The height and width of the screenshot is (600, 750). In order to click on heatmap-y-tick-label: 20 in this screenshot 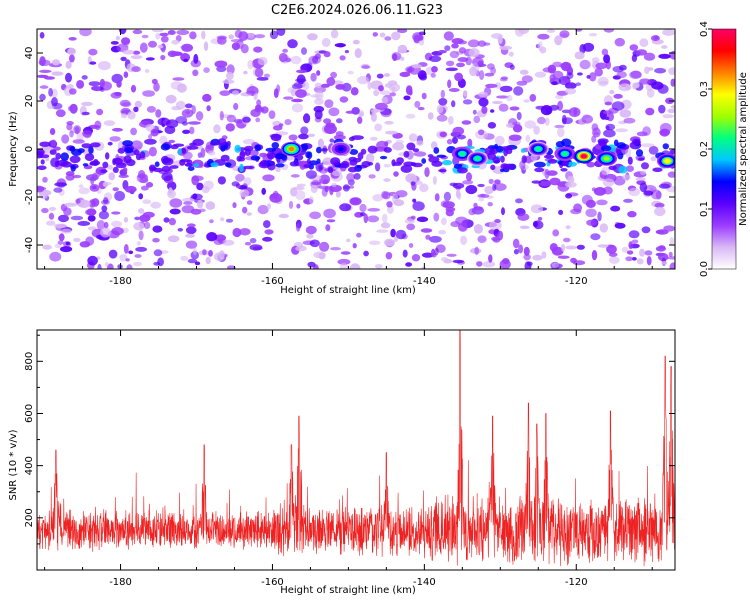, I will do `click(29, 101)`.